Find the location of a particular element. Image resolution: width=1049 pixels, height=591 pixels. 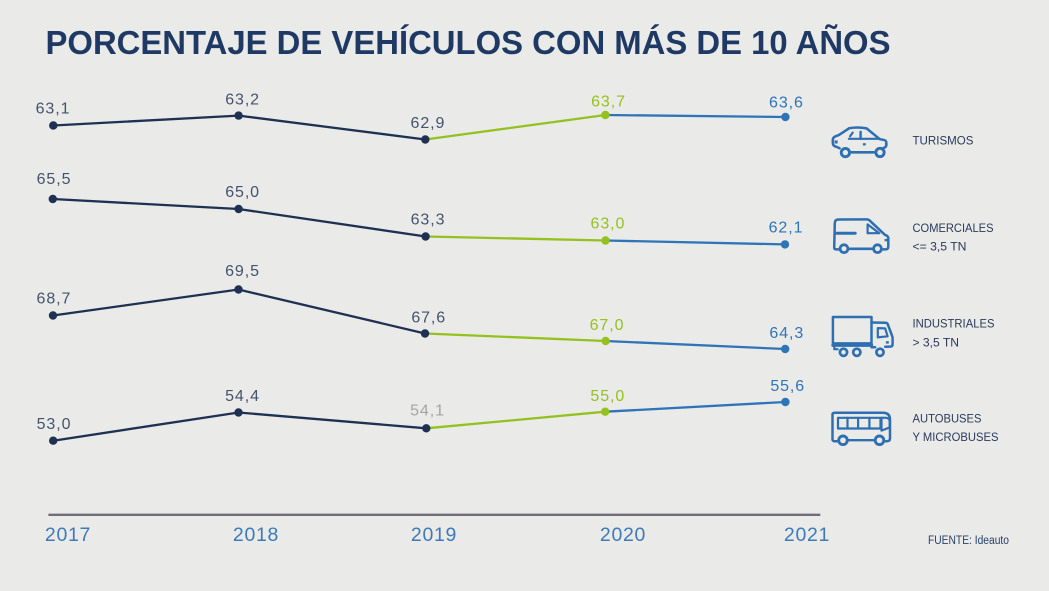

svg-text: 2019 is located at coordinates (434, 535).